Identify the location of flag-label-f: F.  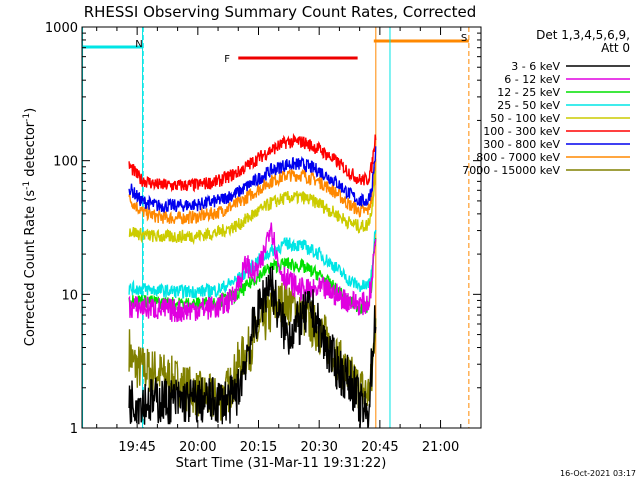
(227, 59).